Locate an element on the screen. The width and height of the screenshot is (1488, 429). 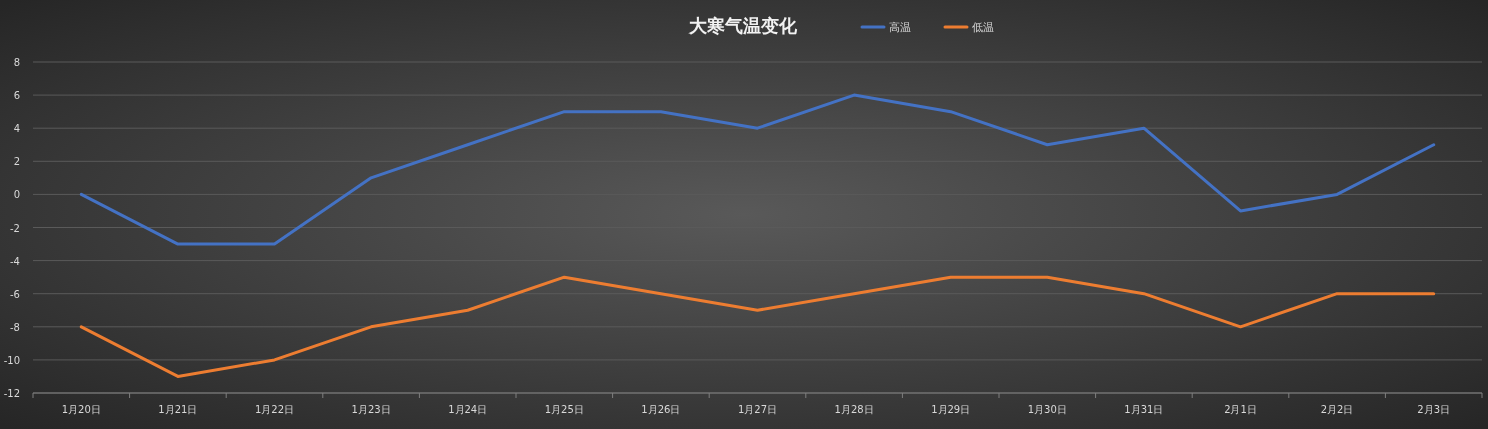
y-tick-label: 0 is located at coordinates (16, 195).